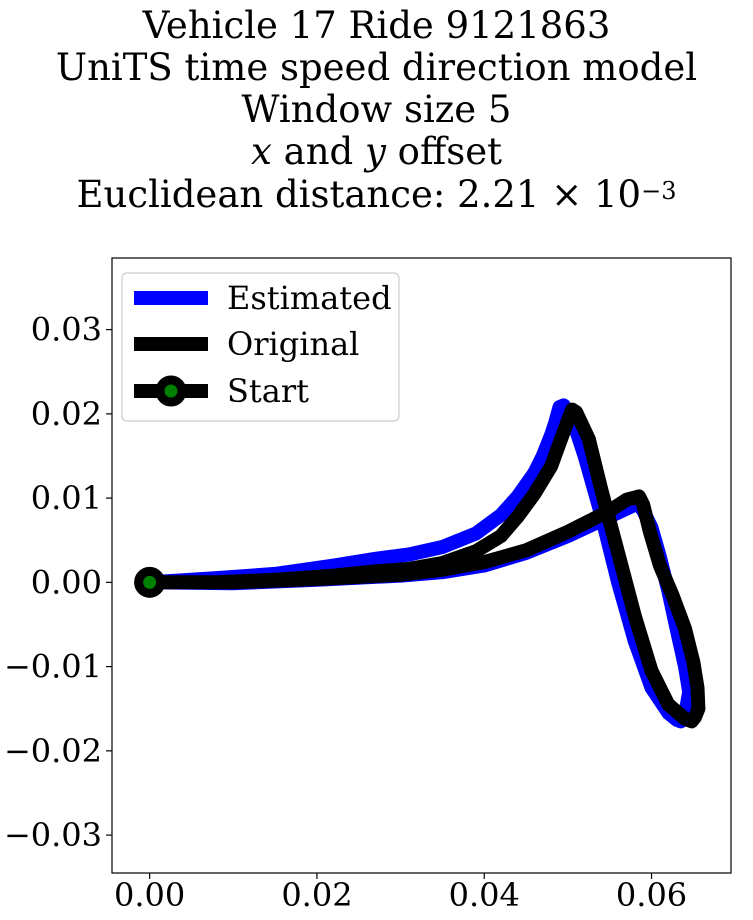 The width and height of the screenshot is (753, 920). What do you see at coordinates (376, 25) in the screenshot?
I see `title-line-vehicle: Vehicle 17 Ride 9121863` at bounding box center [376, 25].